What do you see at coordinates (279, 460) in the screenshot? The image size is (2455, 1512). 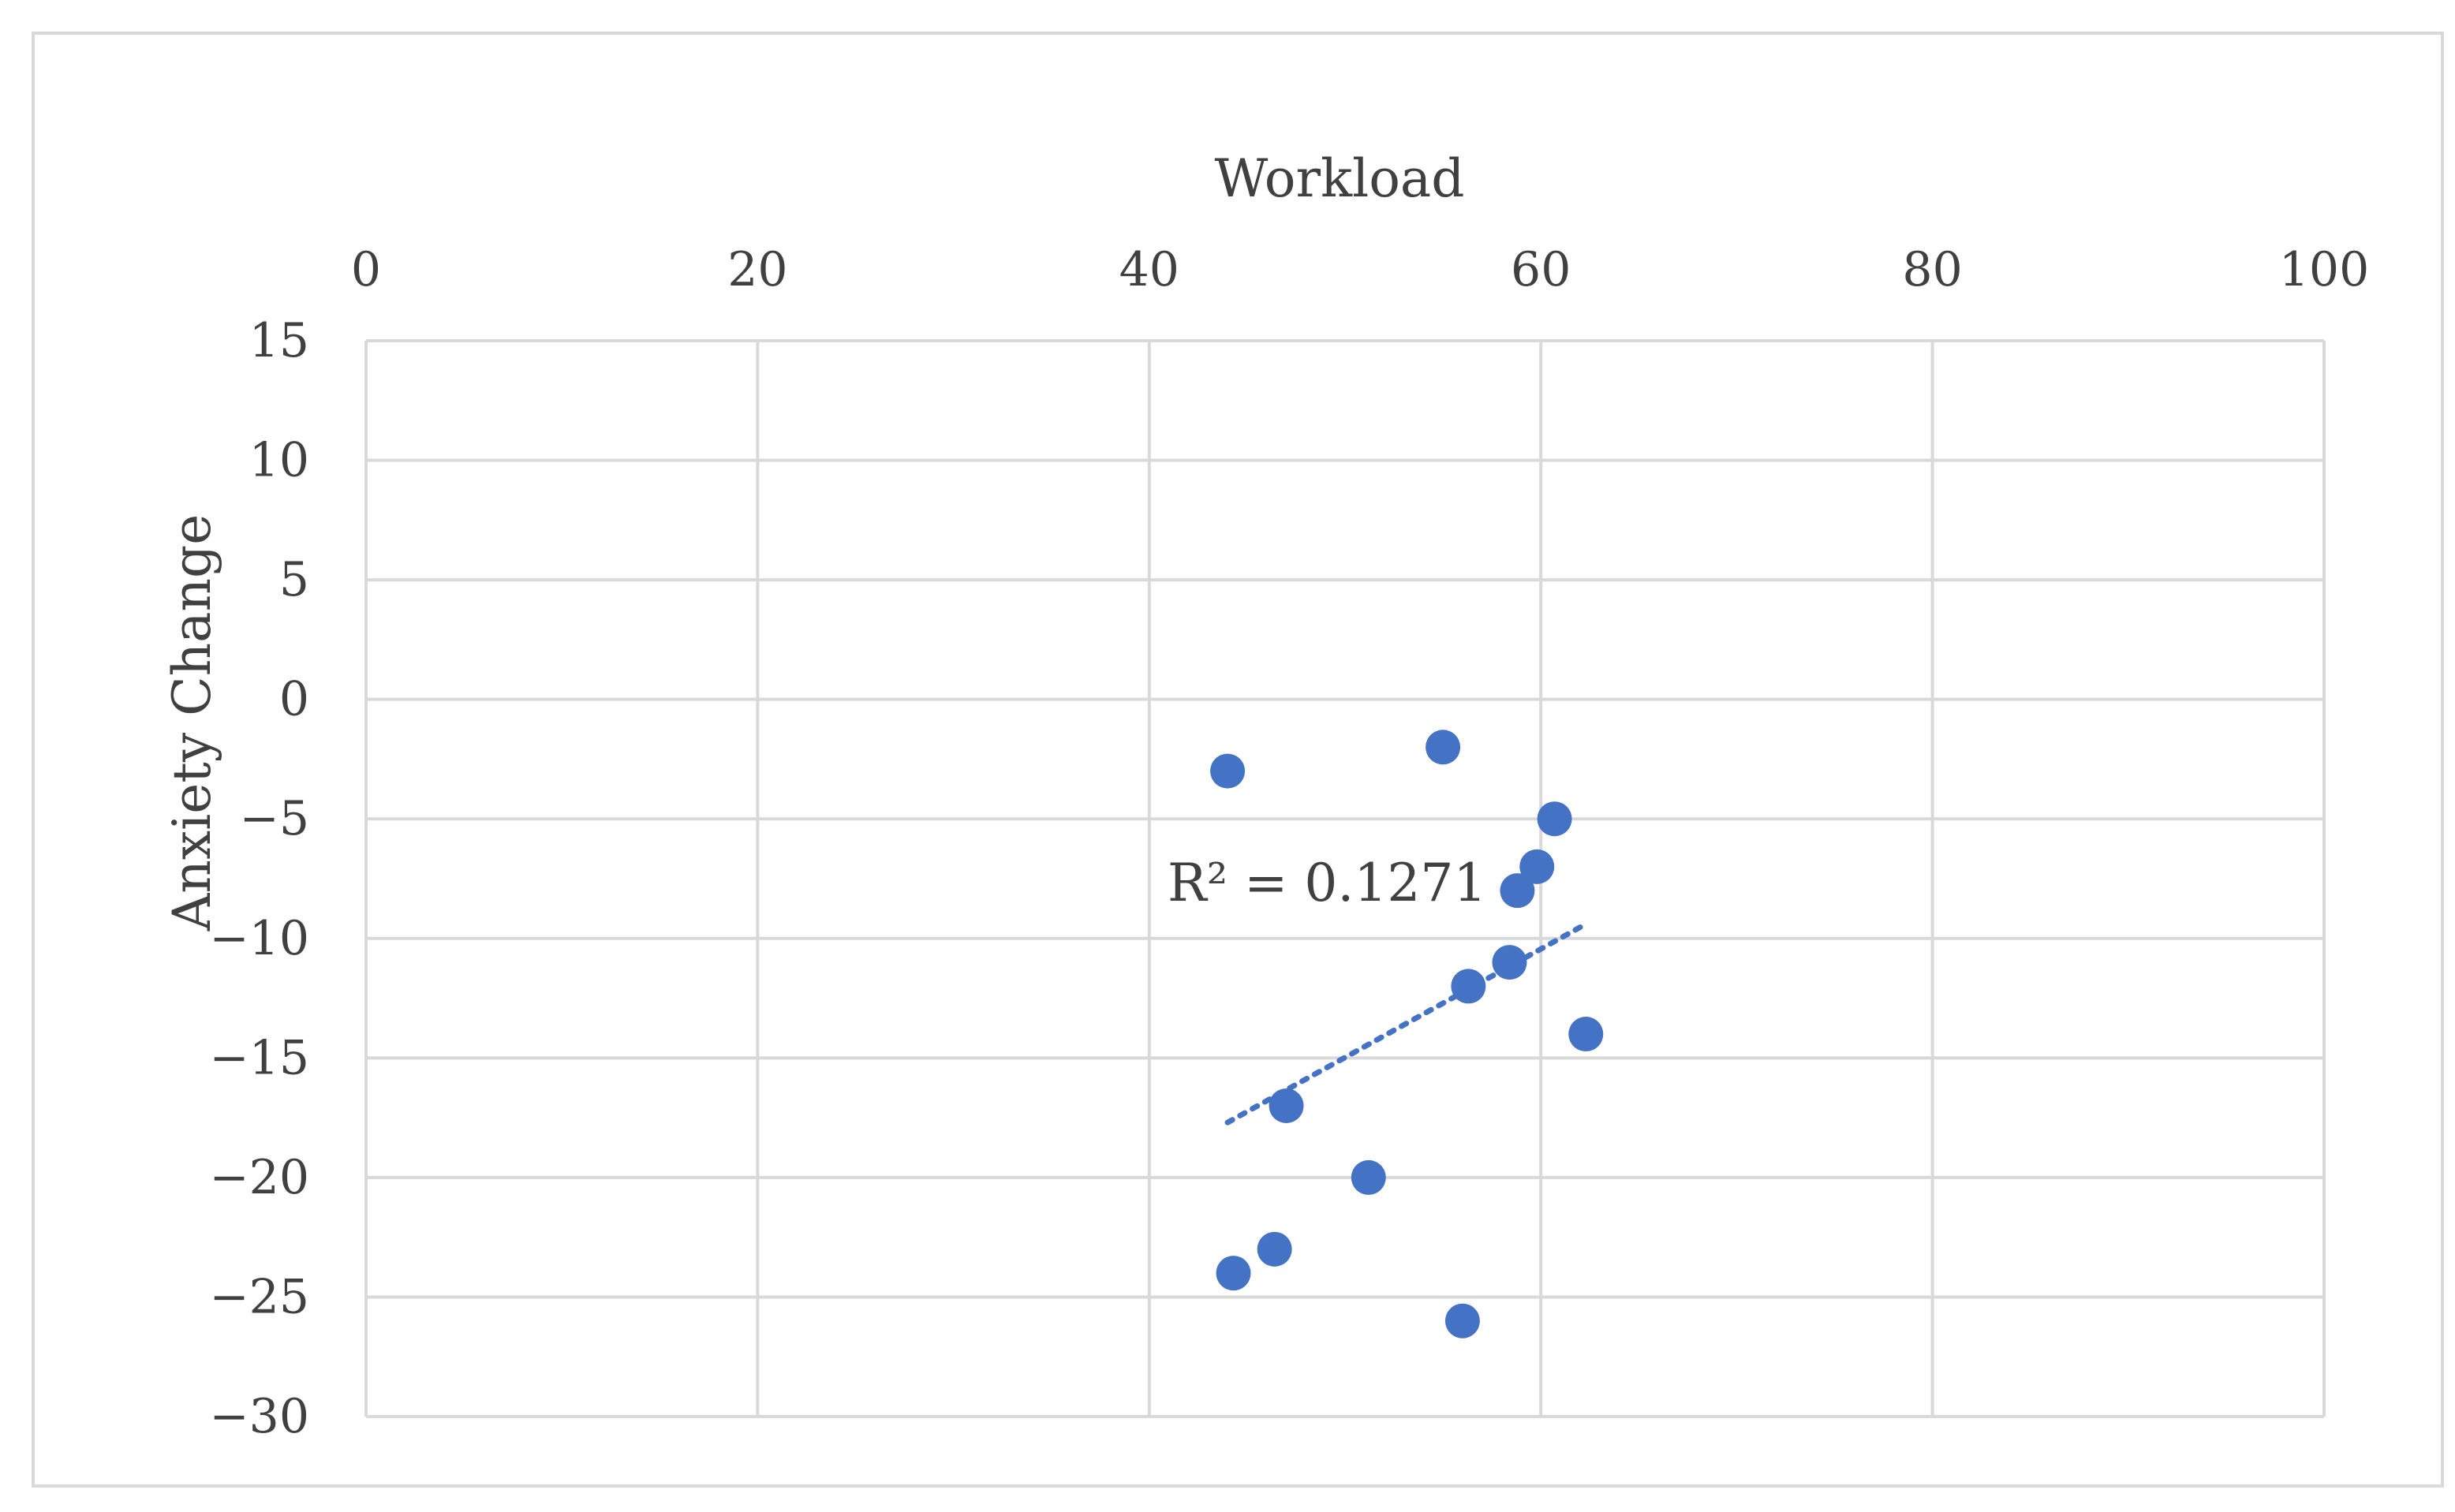 I see `y-tick-label: 10` at bounding box center [279, 460].